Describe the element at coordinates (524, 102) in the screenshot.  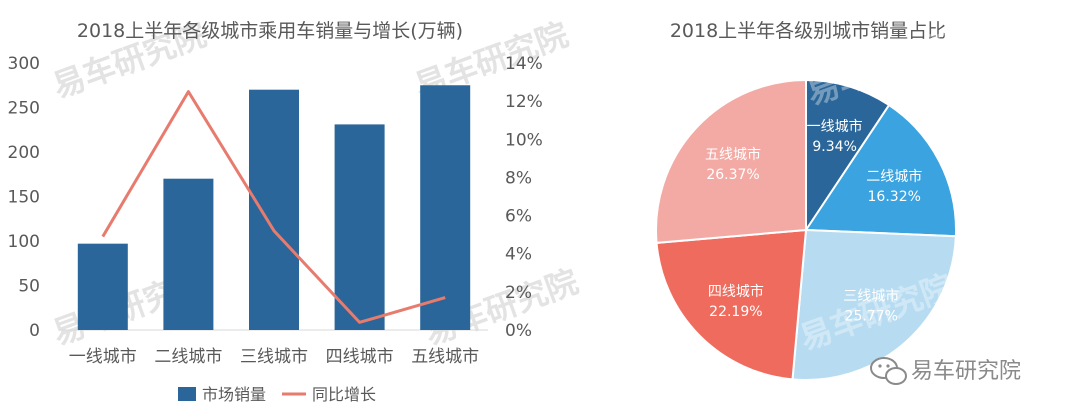
I see `y-right-tick-label: 12%` at that location.